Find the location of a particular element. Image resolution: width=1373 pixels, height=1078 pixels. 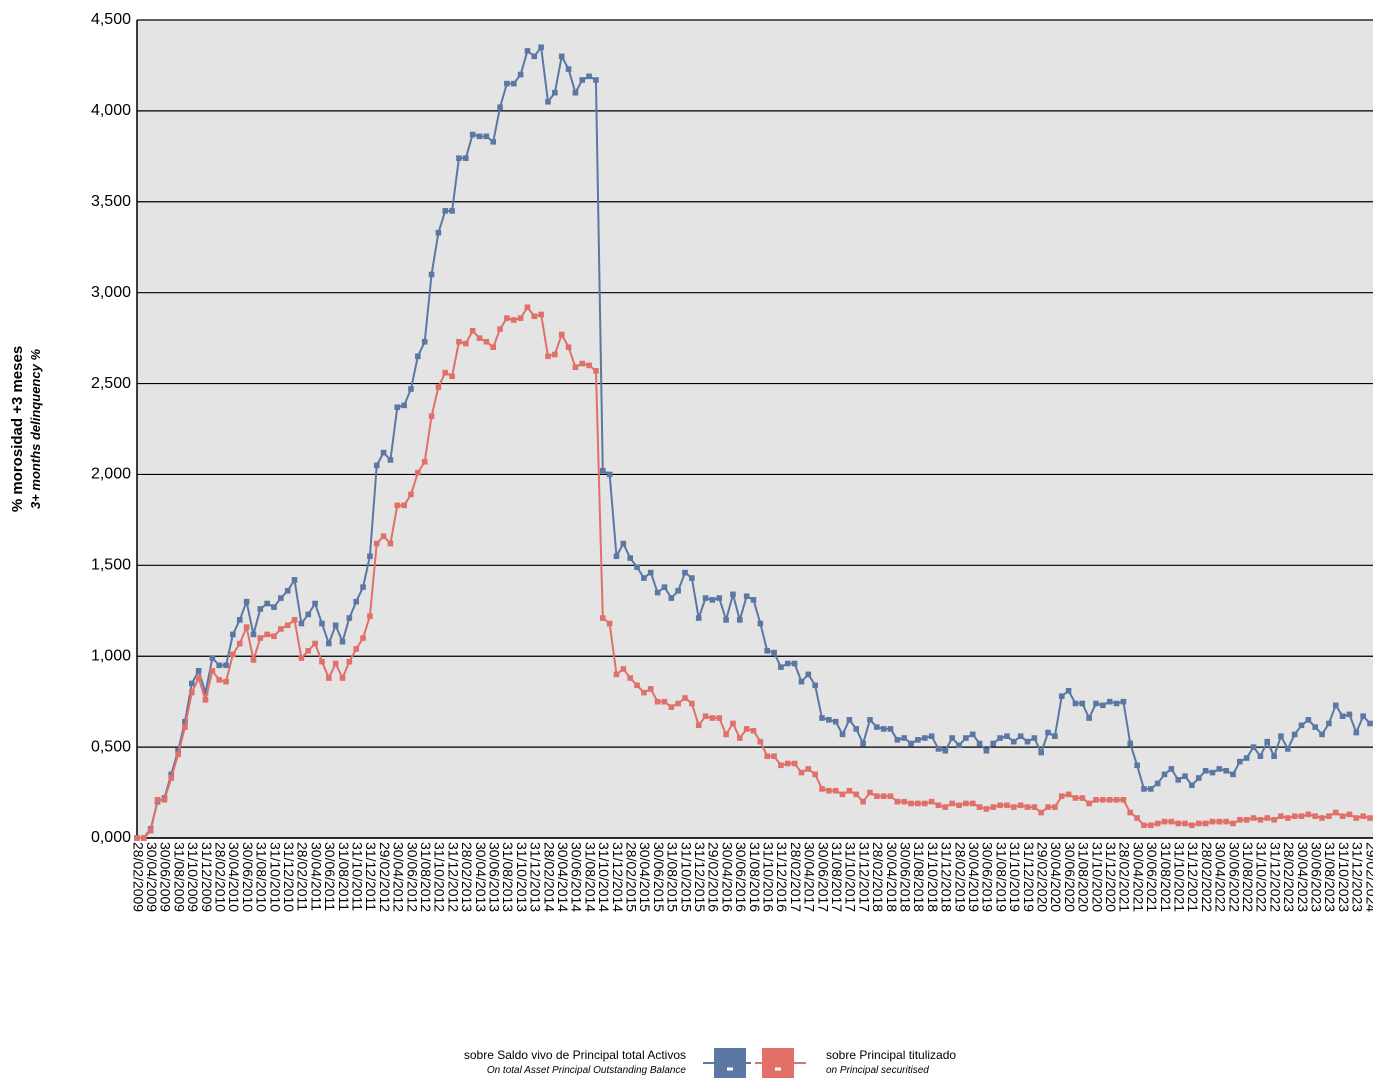

x-tick-label: 31/10/2023 is located at coordinates (1344, 877).